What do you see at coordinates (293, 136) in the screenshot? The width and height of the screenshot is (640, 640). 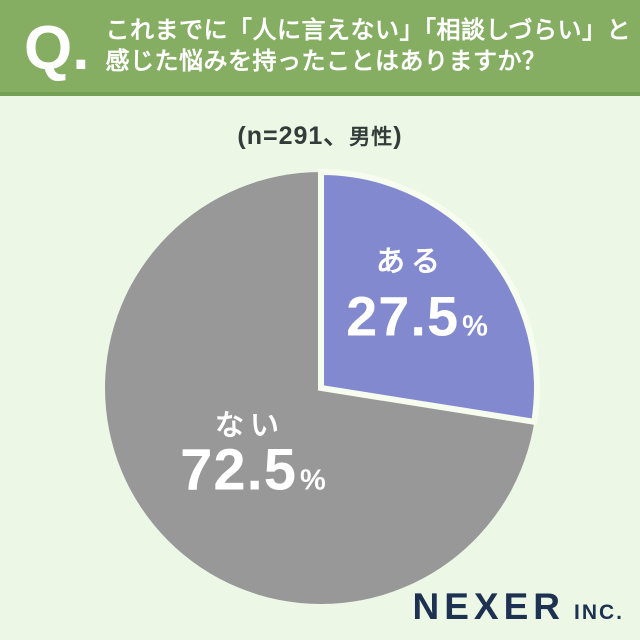 I see `sample-note-prefix: (n=291、` at bounding box center [293, 136].